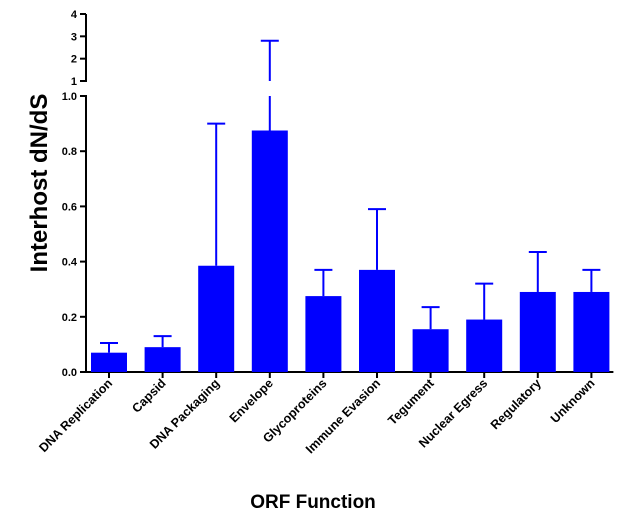  I want to click on x-tick-label: Regulatory, so click(516, 404).